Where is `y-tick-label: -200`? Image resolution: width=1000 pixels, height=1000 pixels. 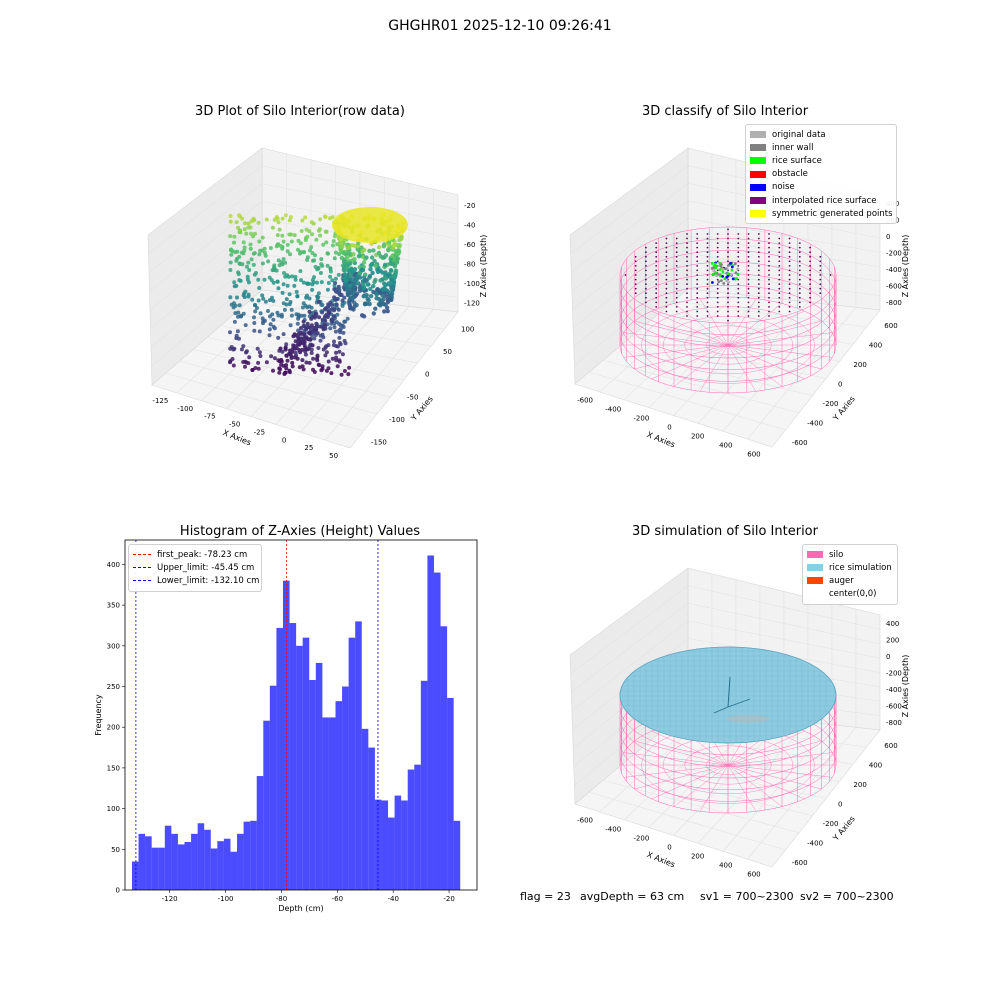 y-tick-label: -200 is located at coordinates (831, 824).